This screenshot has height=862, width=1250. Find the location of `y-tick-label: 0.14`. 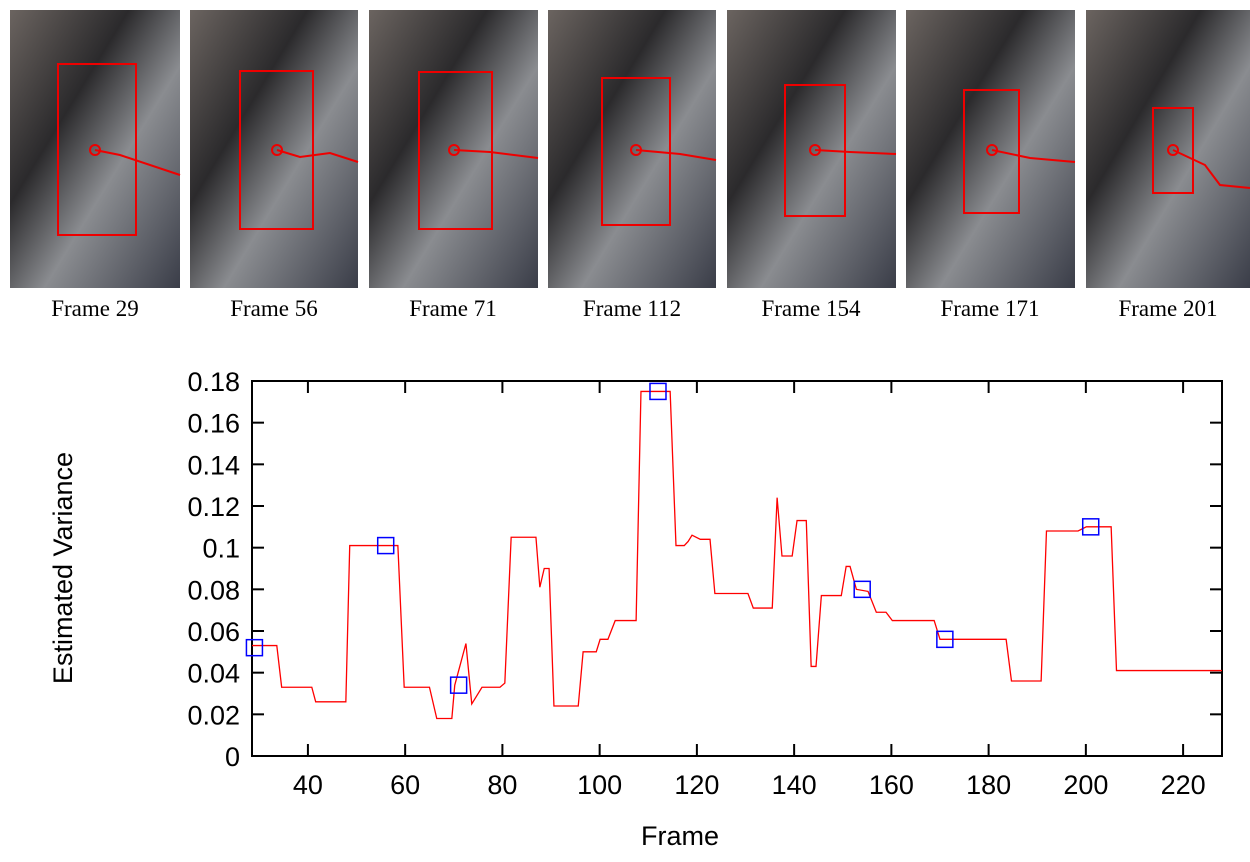

y-tick-label: 0.14 is located at coordinates (213, 465).